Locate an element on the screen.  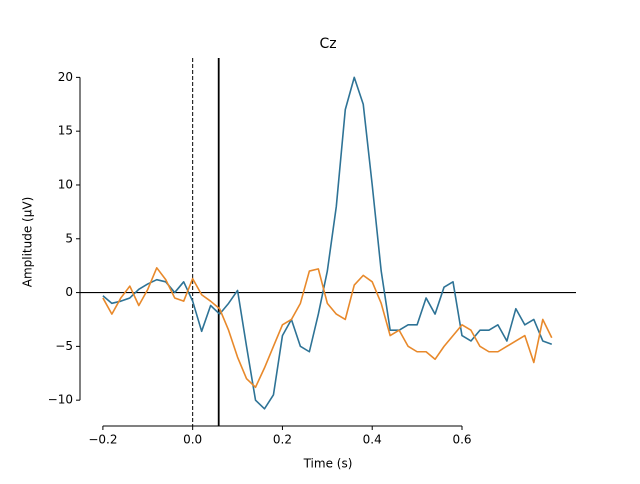
y-tick-label: 20 is located at coordinates (65, 77).